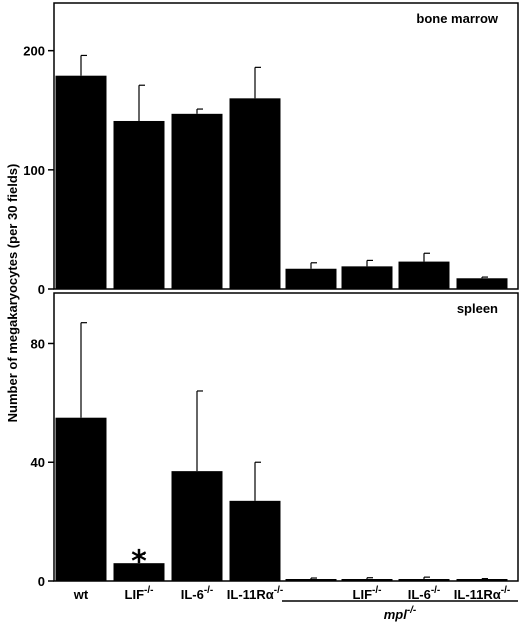 The height and width of the screenshot is (629, 520). I want to click on y-tick-label: 80, so click(38, 343).